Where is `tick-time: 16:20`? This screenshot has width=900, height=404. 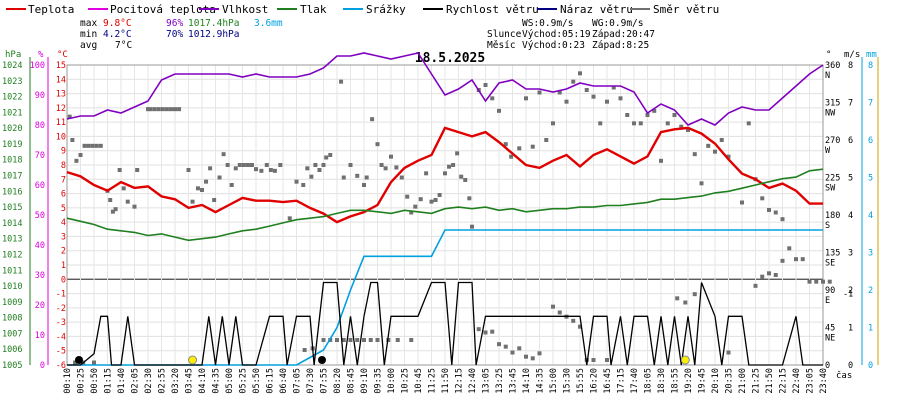
tick-time: 16:20 is located at coordinates (595, 381).